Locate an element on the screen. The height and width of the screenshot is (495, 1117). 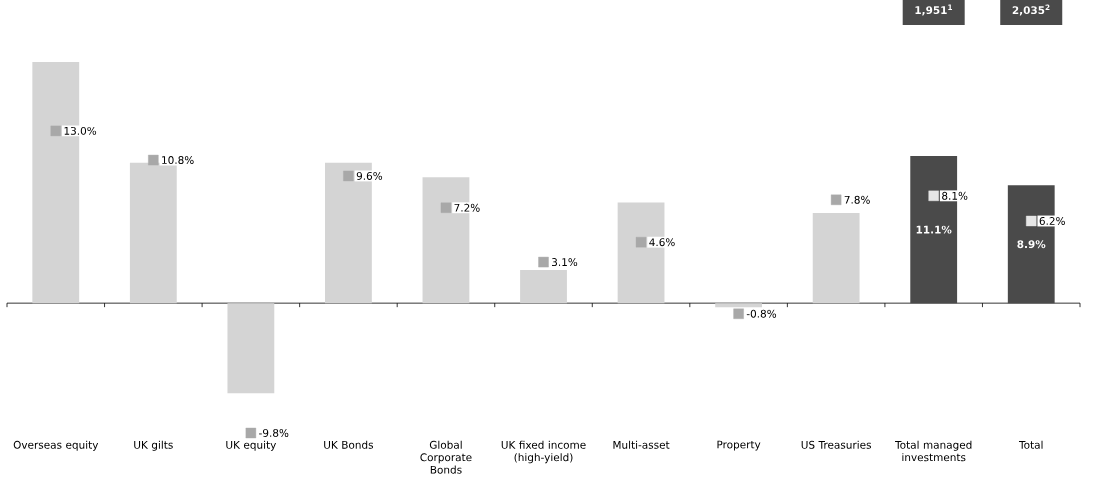
data-label: 6.2% is located at coordinates (1052, 221).